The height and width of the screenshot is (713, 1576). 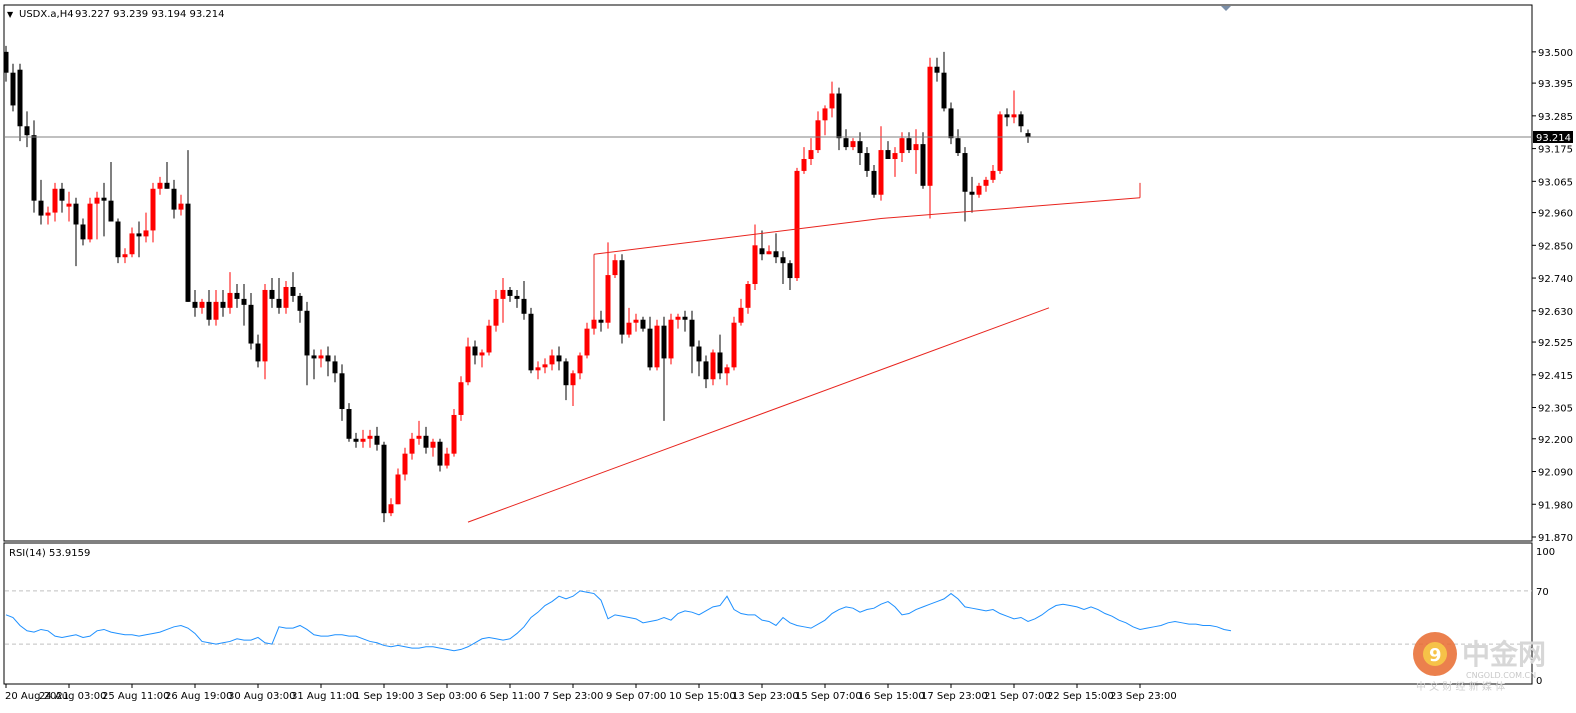 I want to click on rsi-tick-label: 100, so click(x=1545, y=552).